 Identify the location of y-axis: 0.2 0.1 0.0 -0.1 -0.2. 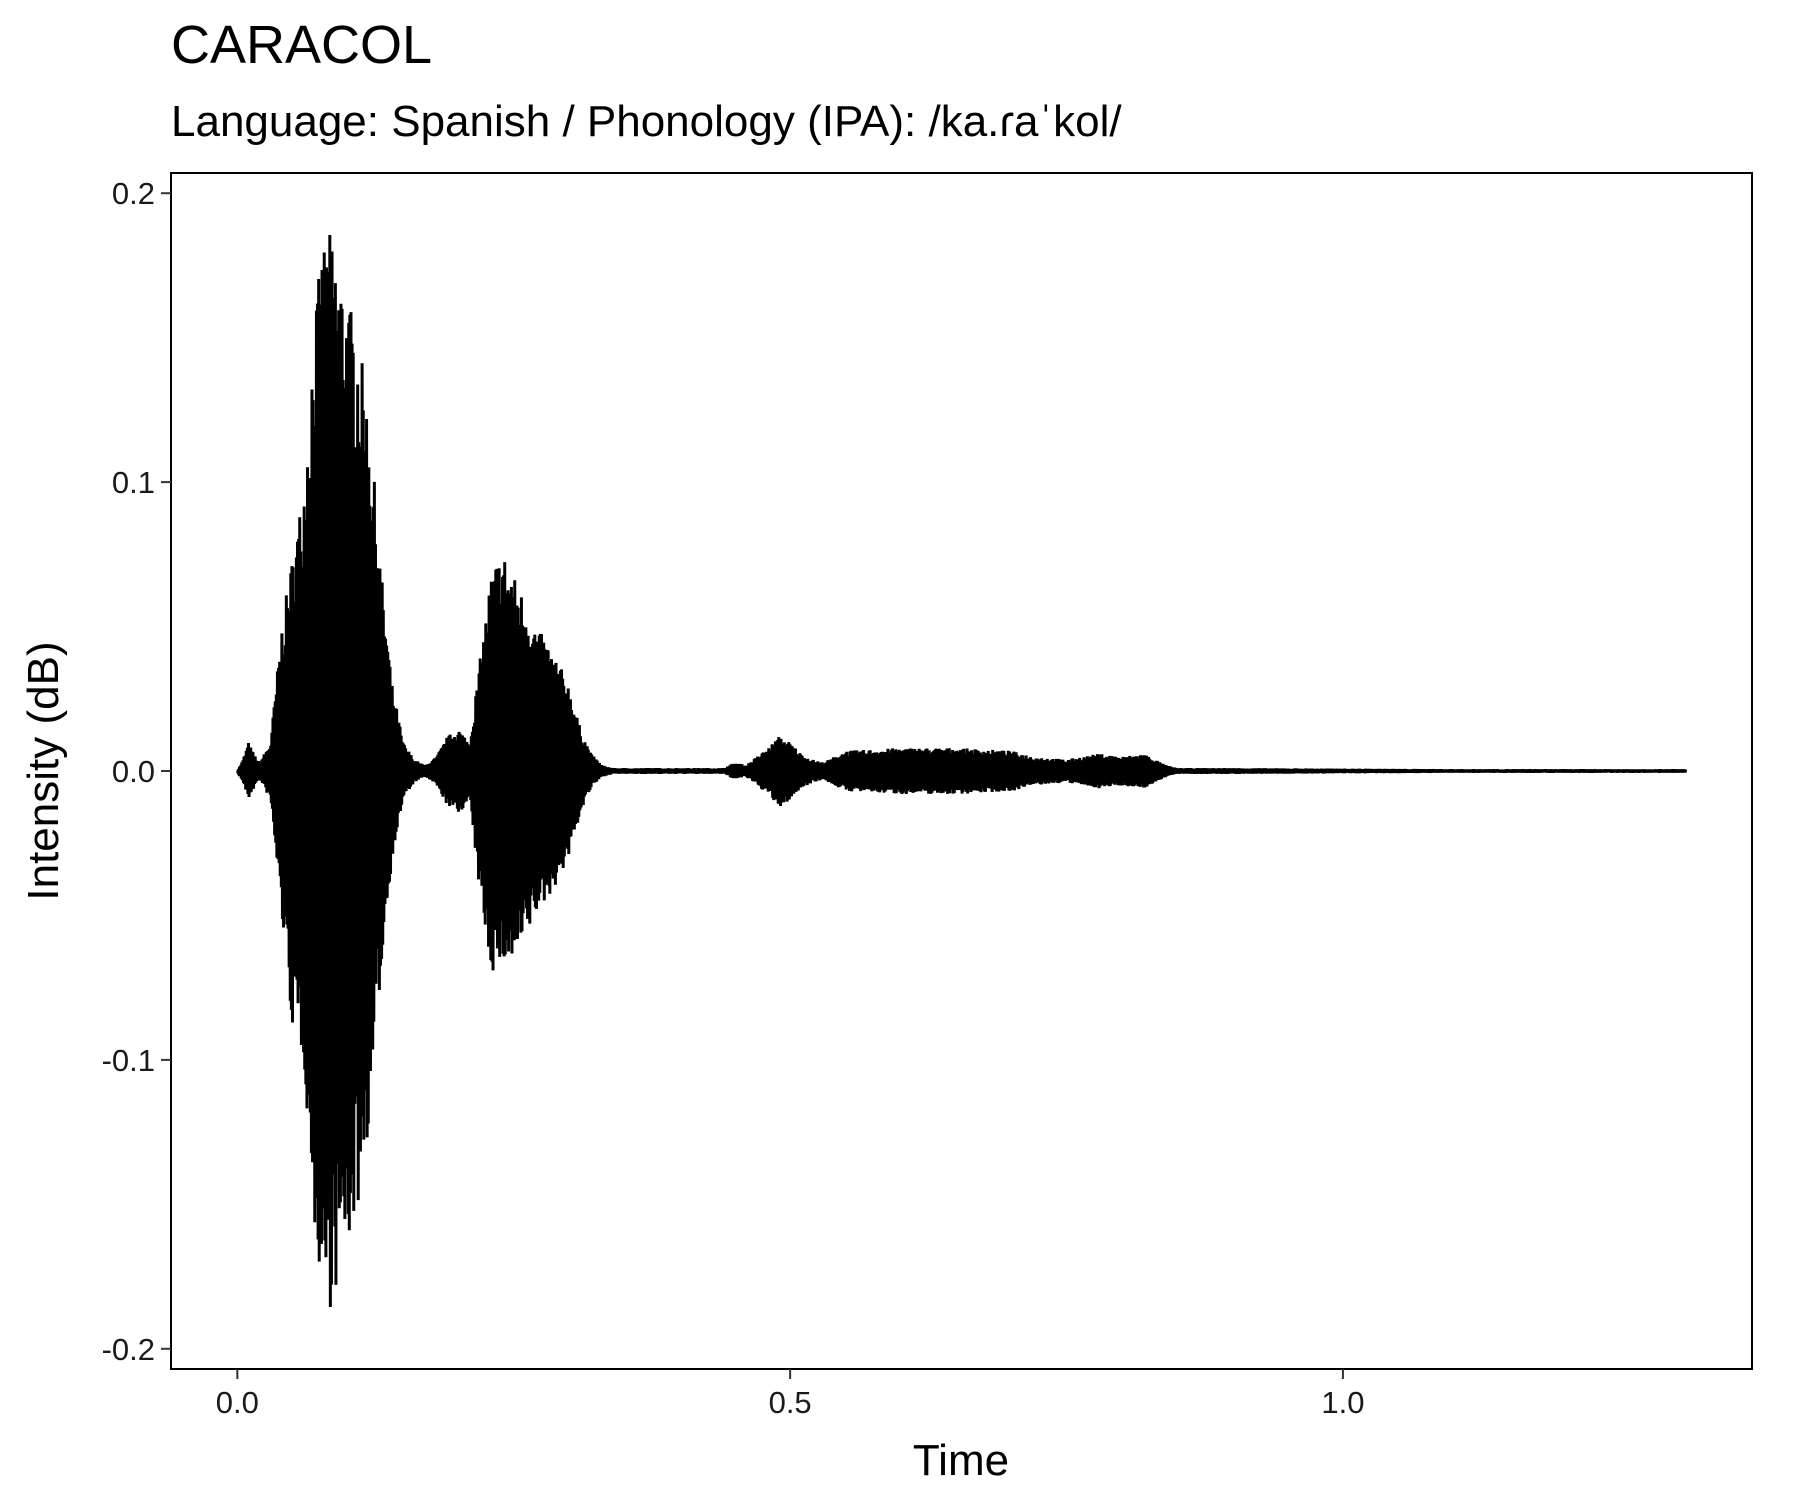
(136, 771).